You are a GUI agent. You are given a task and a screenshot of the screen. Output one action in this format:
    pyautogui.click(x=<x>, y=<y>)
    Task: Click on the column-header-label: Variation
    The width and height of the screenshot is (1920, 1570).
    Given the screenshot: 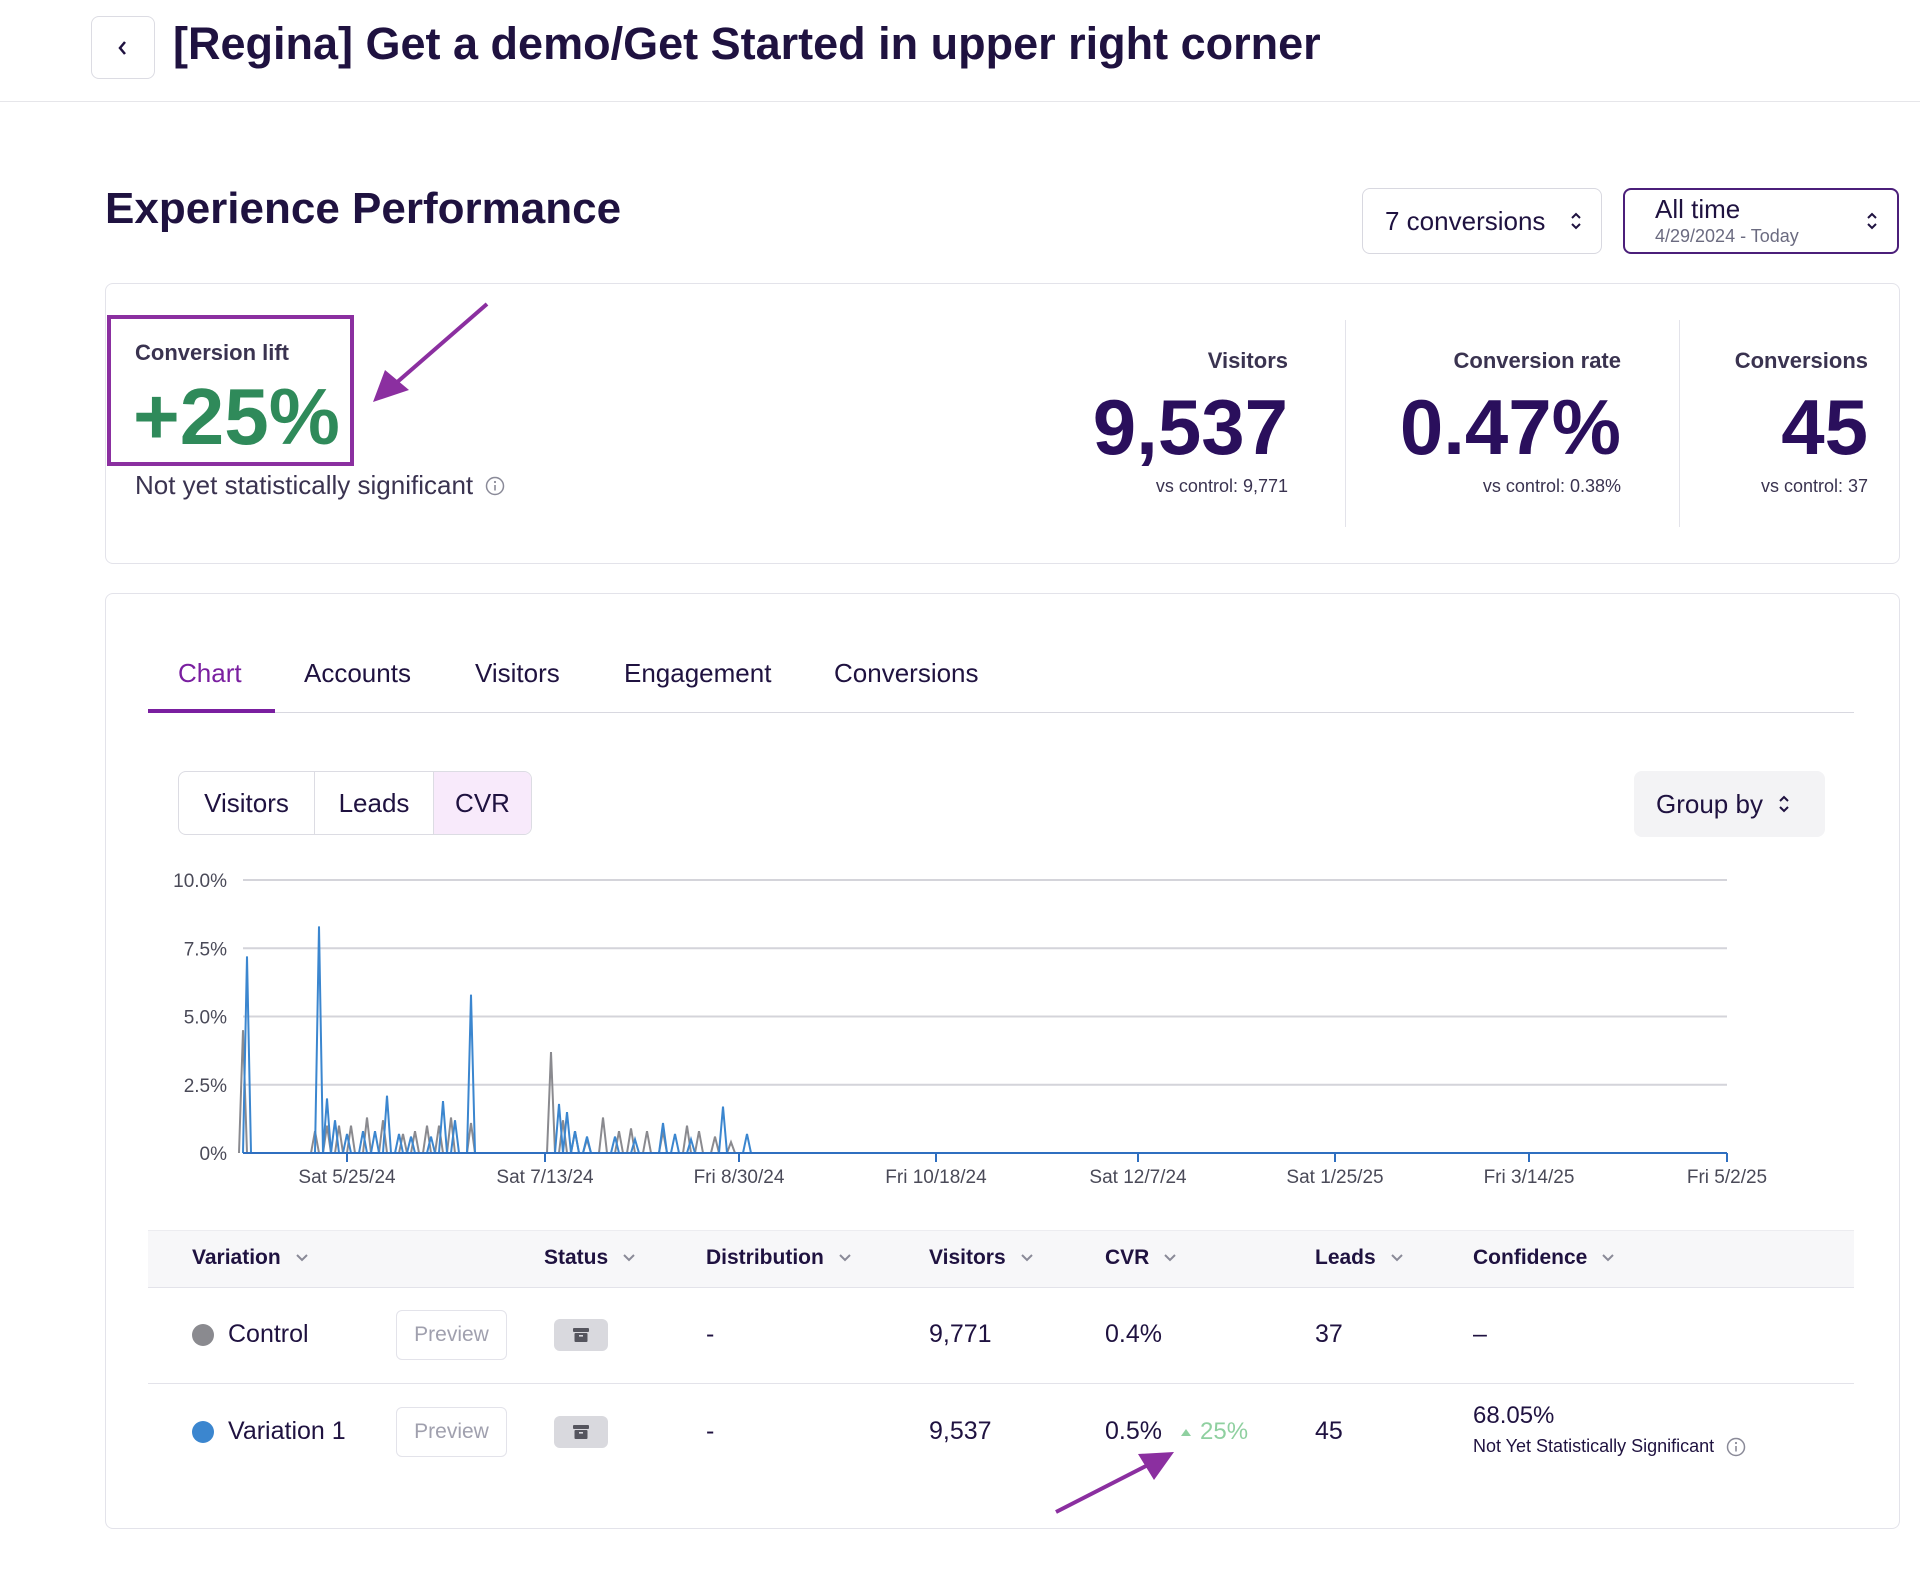 What is the action you would take?
    pyautogui.click(x=236, y=1257)
    